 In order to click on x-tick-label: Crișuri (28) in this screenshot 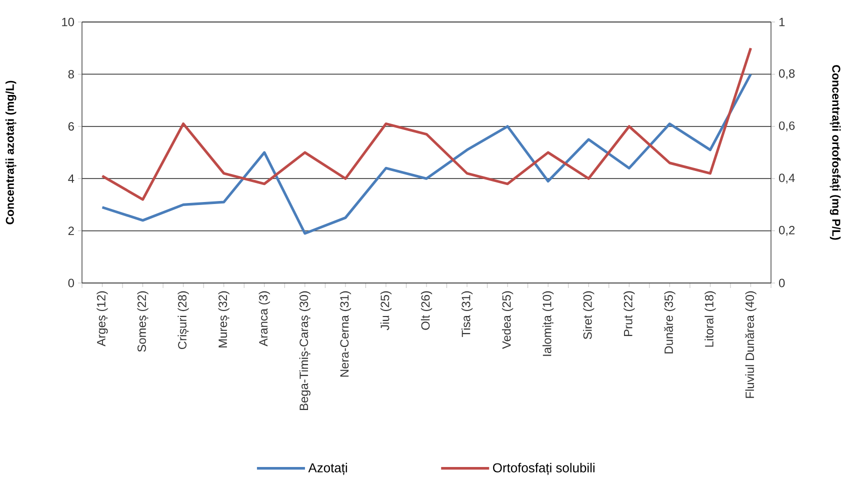, I will do `click(183, 320)`.